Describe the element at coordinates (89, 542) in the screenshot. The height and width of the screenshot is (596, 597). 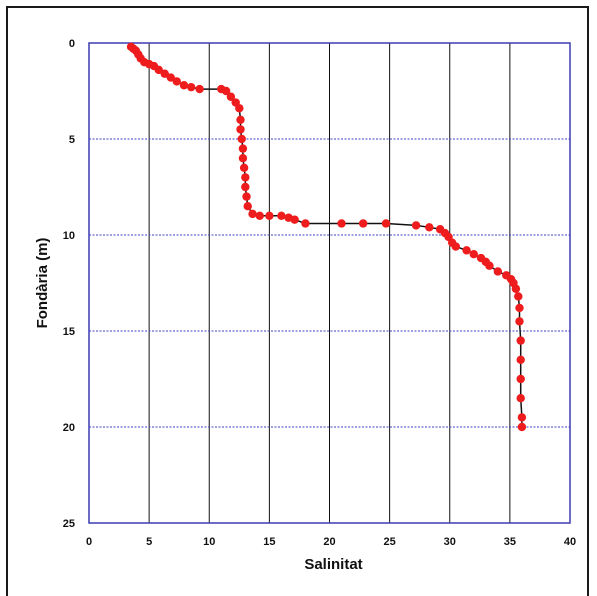
I see `x-tick-label: 0` at that location.